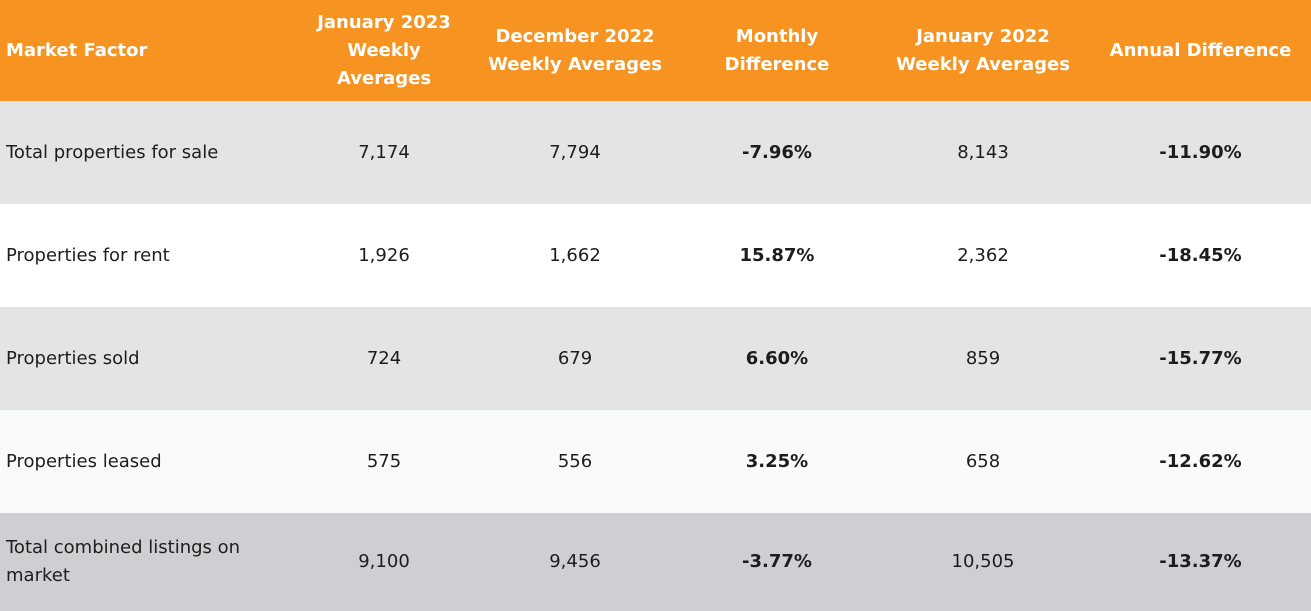 Image resolution: width=1311 pixels, height=611 pixels. Describe the element at coordinates (983, 152) in the screenshot. I see `cell-jan-2022: 8,143` at that location.